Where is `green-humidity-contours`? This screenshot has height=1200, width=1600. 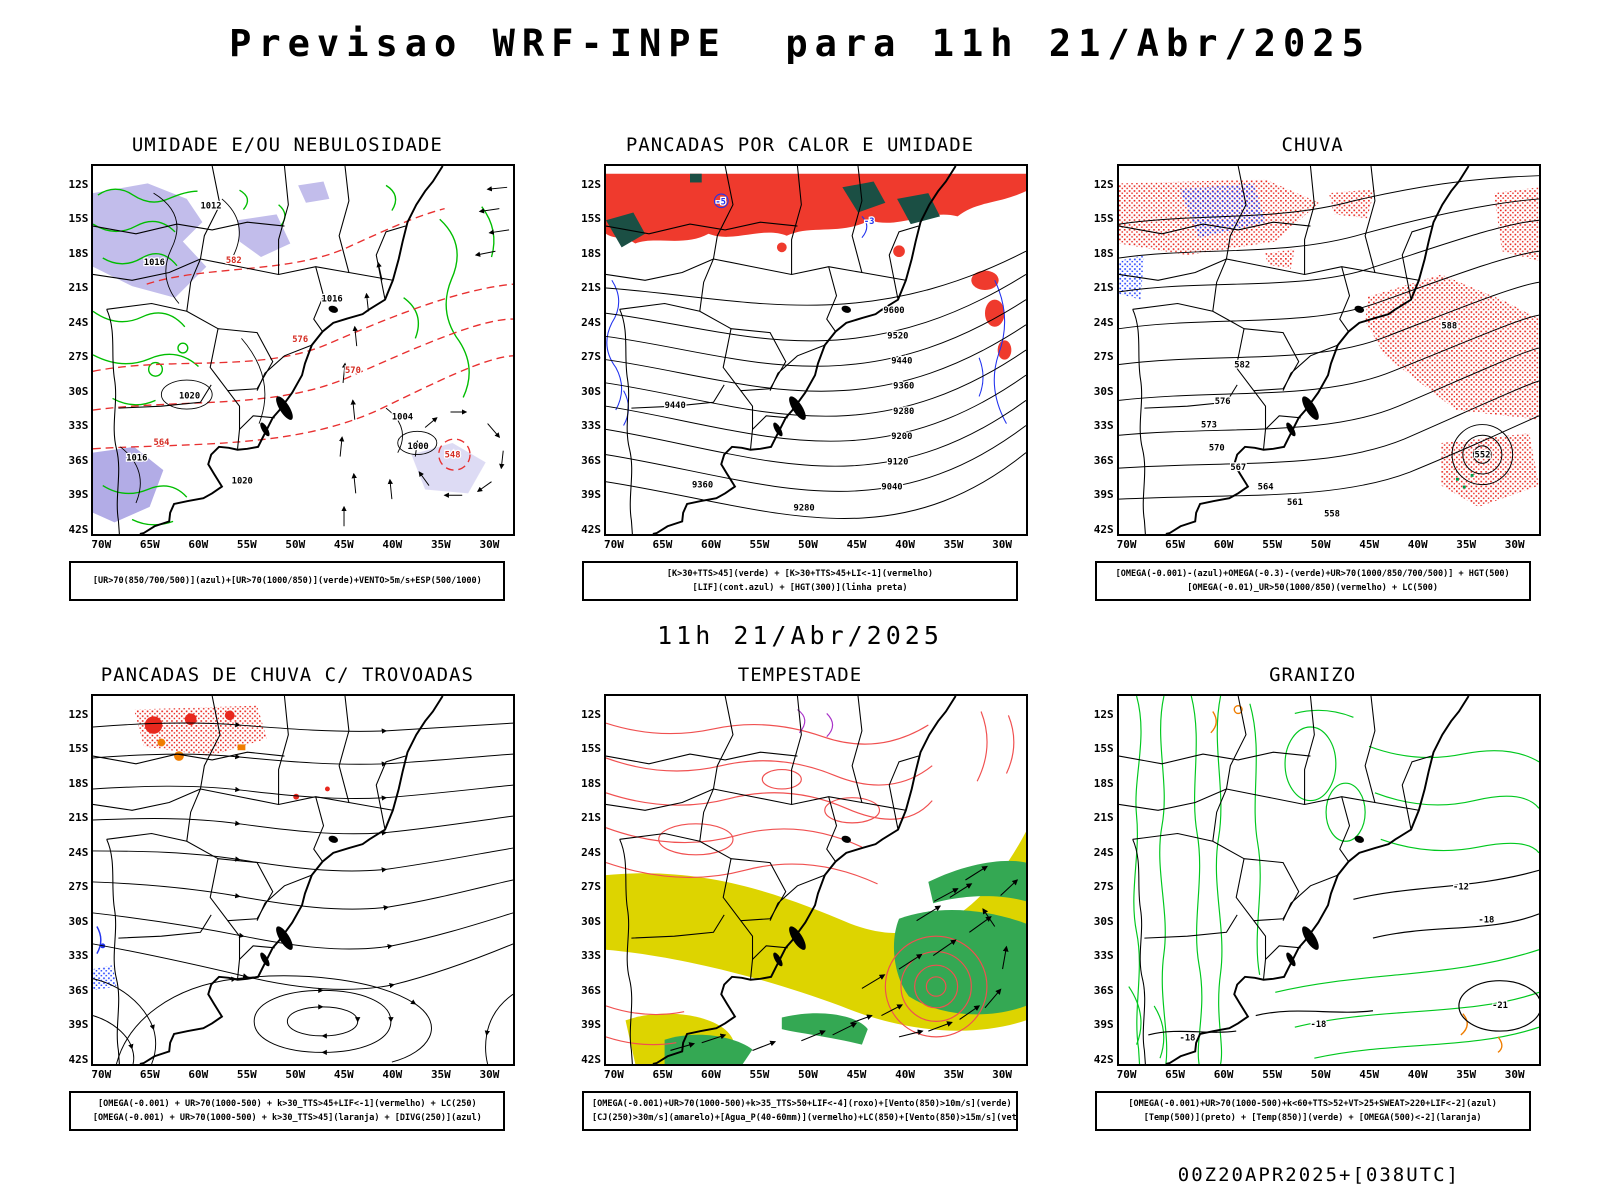 green-humidity-contours is located at coordinates (294, 355).